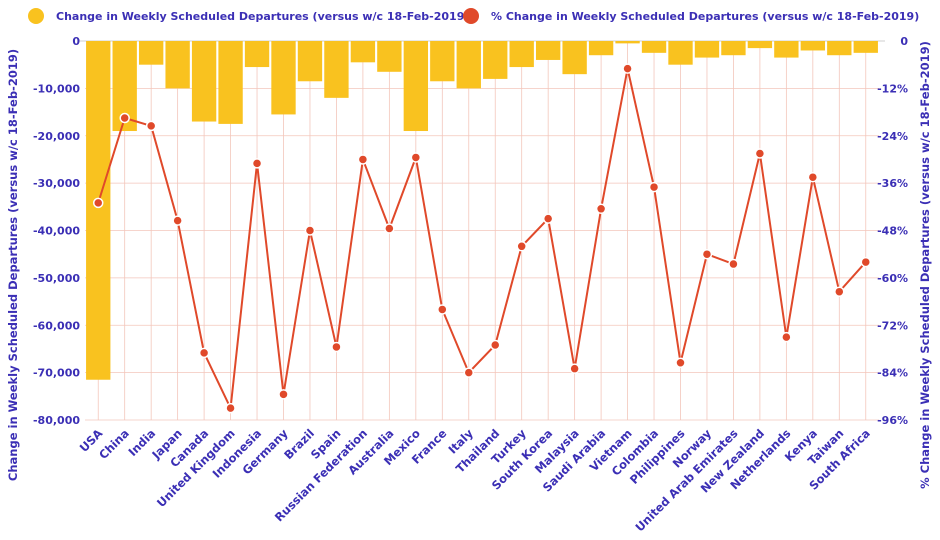 Image resolution: width=940 pixels, height=540 pixels. What do you see at coordinates (36, 16) in the screenshot?
I see `legend-swatch-bars` at bounding box center [36, 16].